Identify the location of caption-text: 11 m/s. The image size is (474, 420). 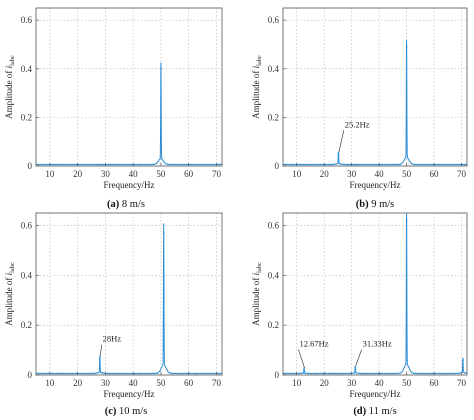
(381, 411).